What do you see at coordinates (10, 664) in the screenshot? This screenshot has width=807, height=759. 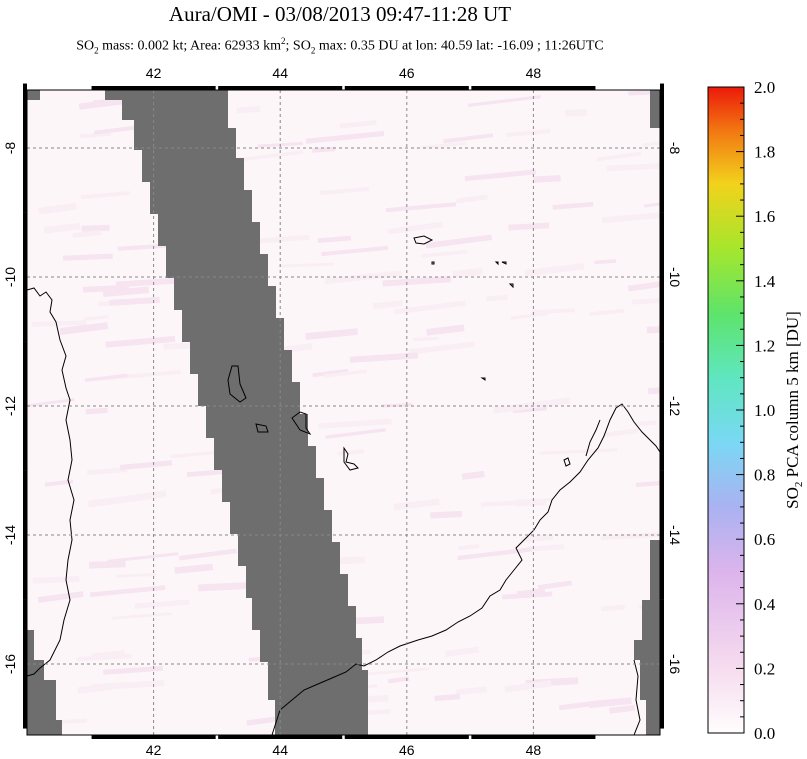 I see `y-tick-label-left: -16` at bounding box center [10, 664].